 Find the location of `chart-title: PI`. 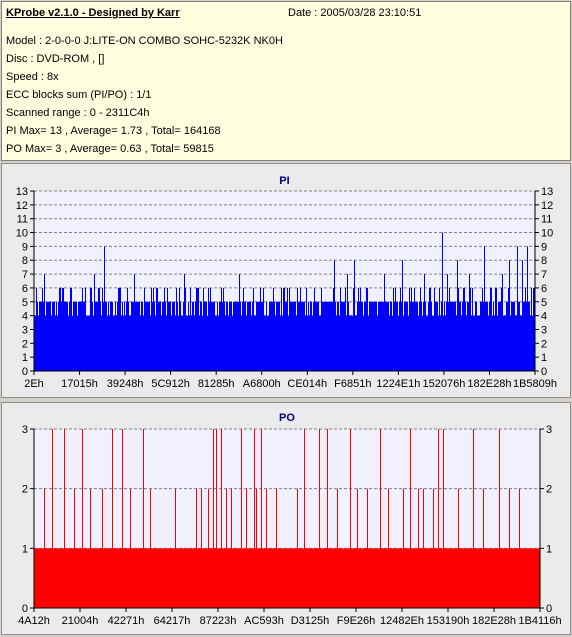

chart-title: PI is located at coordinates (284, 181).